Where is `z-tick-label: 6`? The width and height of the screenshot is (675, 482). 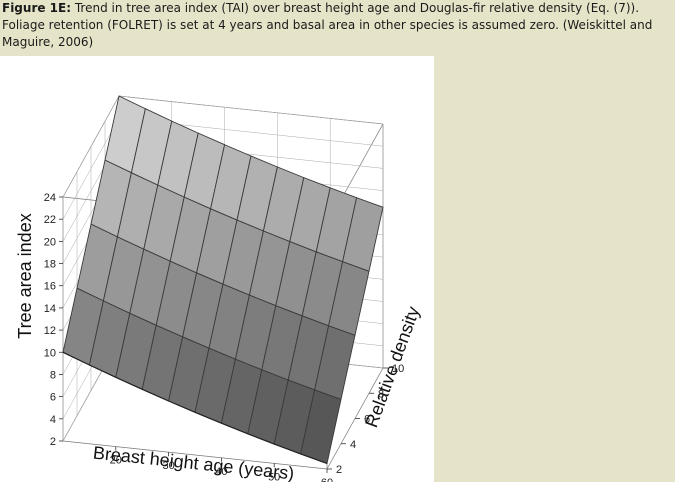
z-tick-label: 6 is located at coordinates (53, 398).